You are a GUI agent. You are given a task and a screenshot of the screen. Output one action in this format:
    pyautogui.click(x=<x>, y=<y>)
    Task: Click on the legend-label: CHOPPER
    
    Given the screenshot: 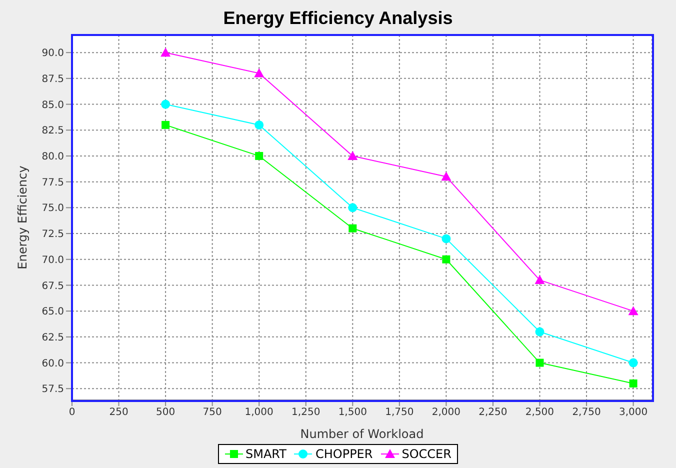 What is the action you would take?
    pyautogui.click(x=343, y=454)
    